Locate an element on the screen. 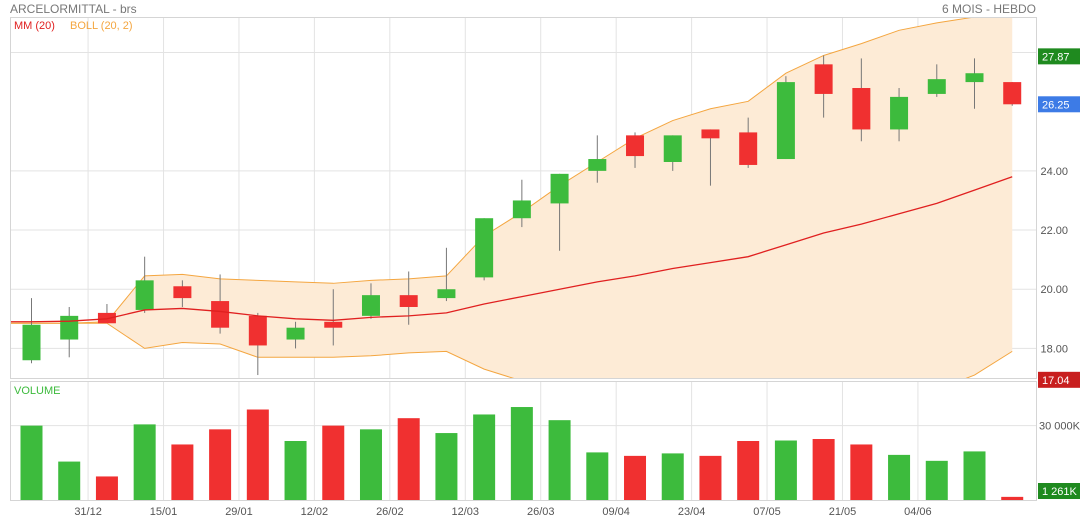 Image resolution: width=1081 pixels, height=521 pixels. date-tick-label: 29/01 is located at coordinates (239, 512).